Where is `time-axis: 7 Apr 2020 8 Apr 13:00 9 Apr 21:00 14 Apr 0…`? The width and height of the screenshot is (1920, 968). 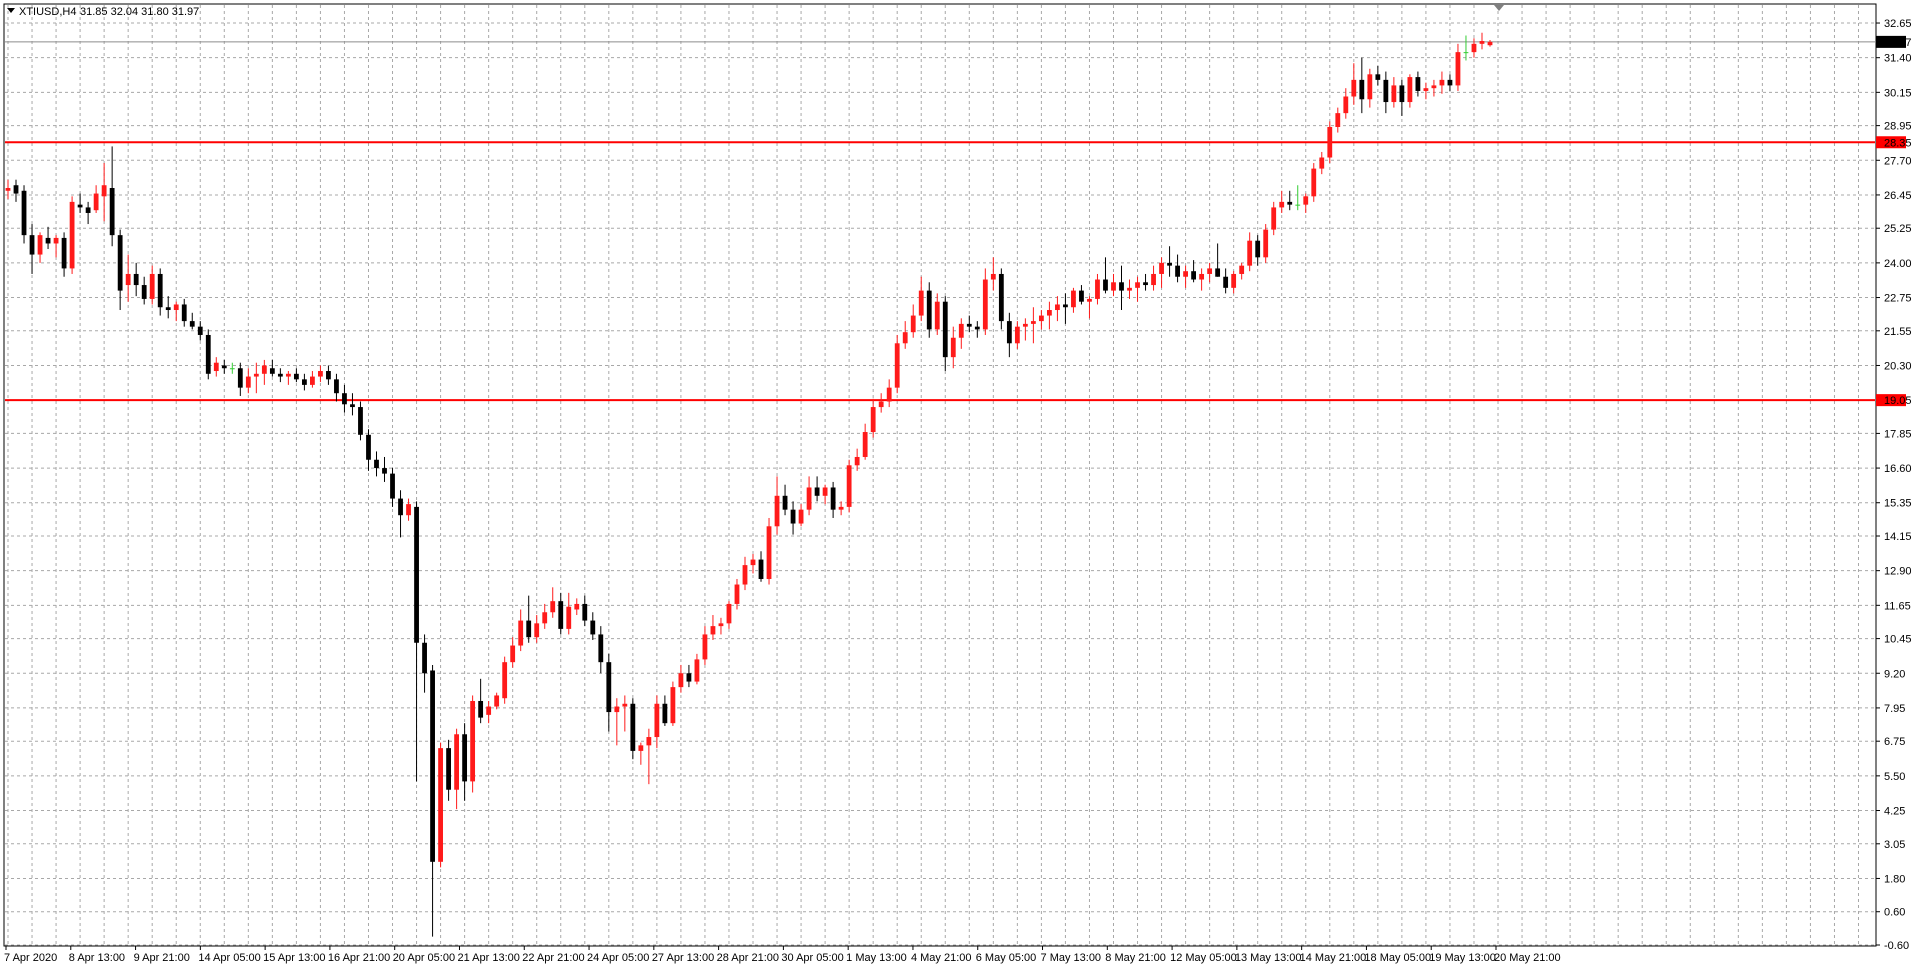
time-axis: 7 Apr 2020 8 Apr 13:00 9 Apr 21:00 14 Apr 0… is located at coordinates (782, 955).